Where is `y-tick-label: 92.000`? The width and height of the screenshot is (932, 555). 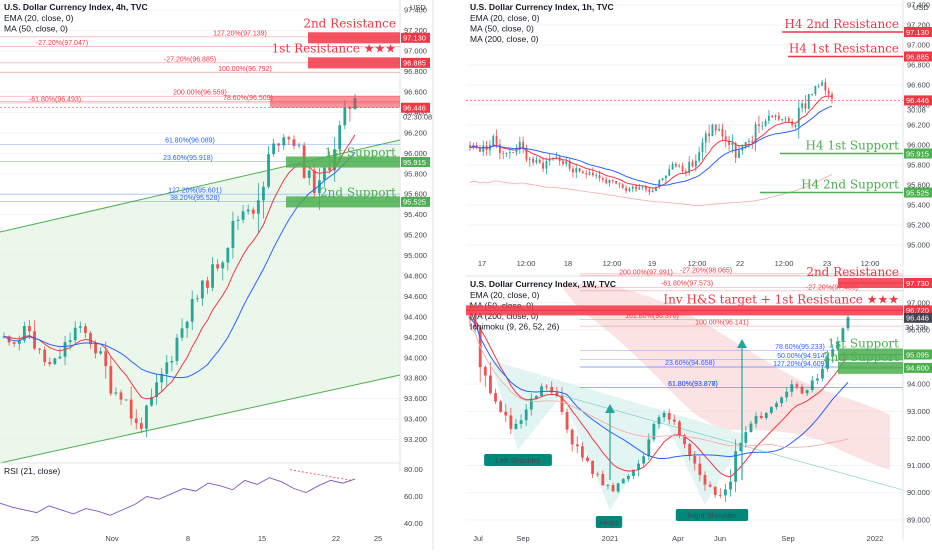 y-tick-label: 92.000 is located at coordinates (918, 438).